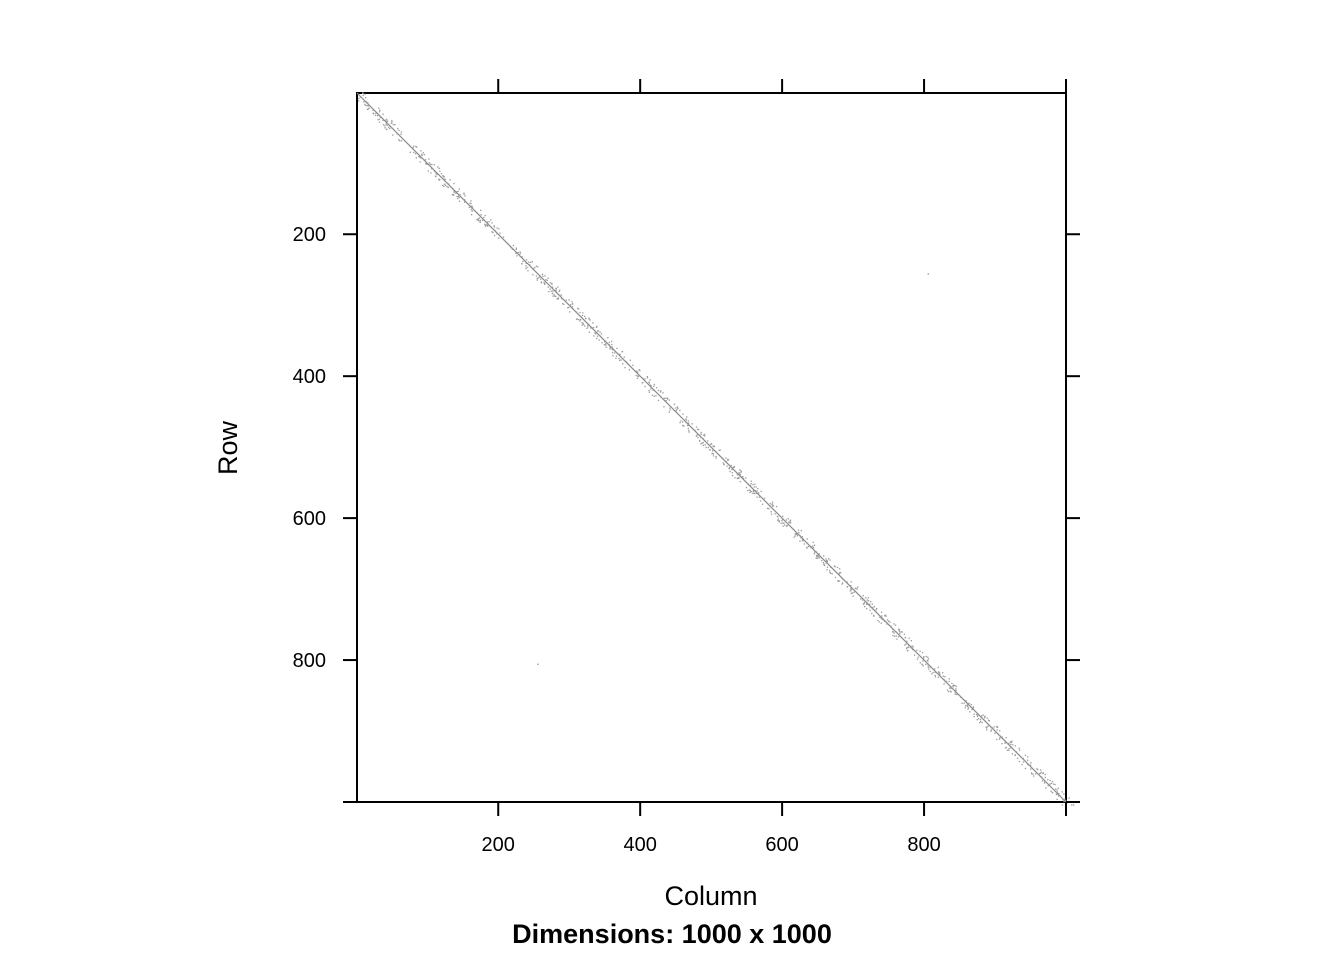 This screenshot has height=960, width=1344. Describe the element at coordinates (309, 661) in the screenshot. I see `y-tick-label: 800` at that location.